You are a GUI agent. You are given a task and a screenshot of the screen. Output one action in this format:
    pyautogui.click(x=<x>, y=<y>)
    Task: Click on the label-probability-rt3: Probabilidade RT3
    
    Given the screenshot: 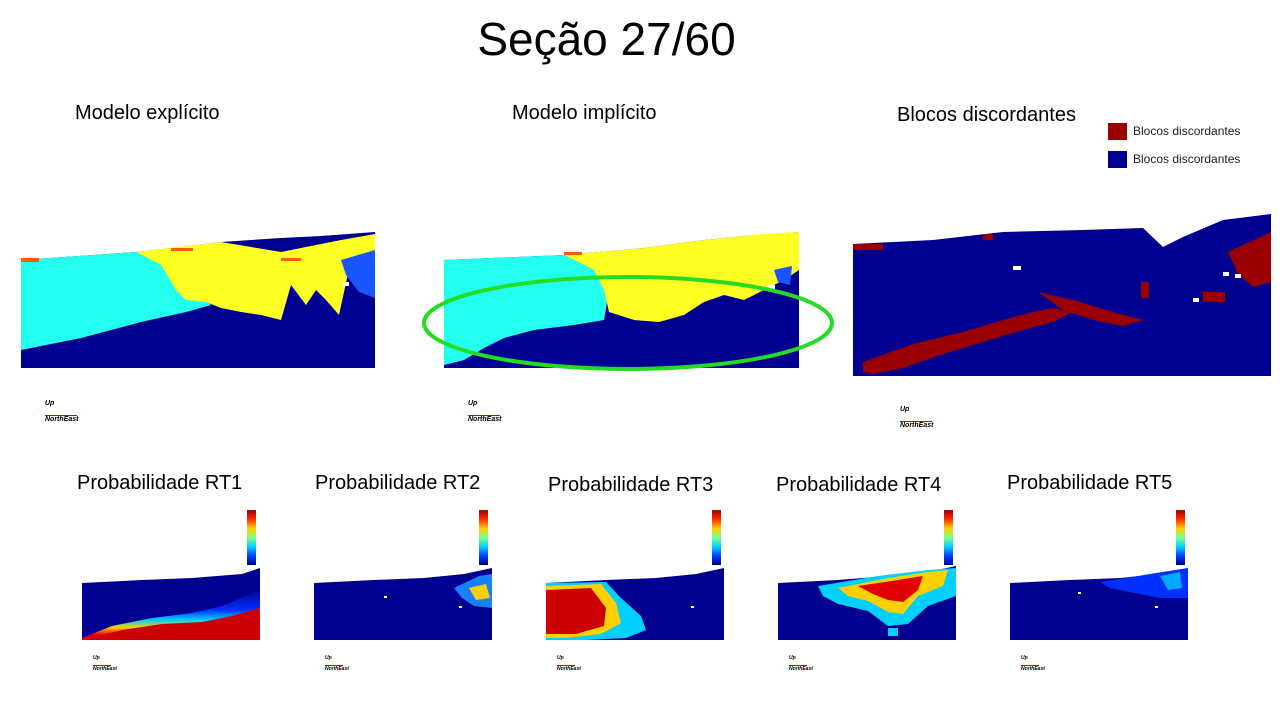 What is the action you would take?
    pyautogui.click(x=631, y=485)
    